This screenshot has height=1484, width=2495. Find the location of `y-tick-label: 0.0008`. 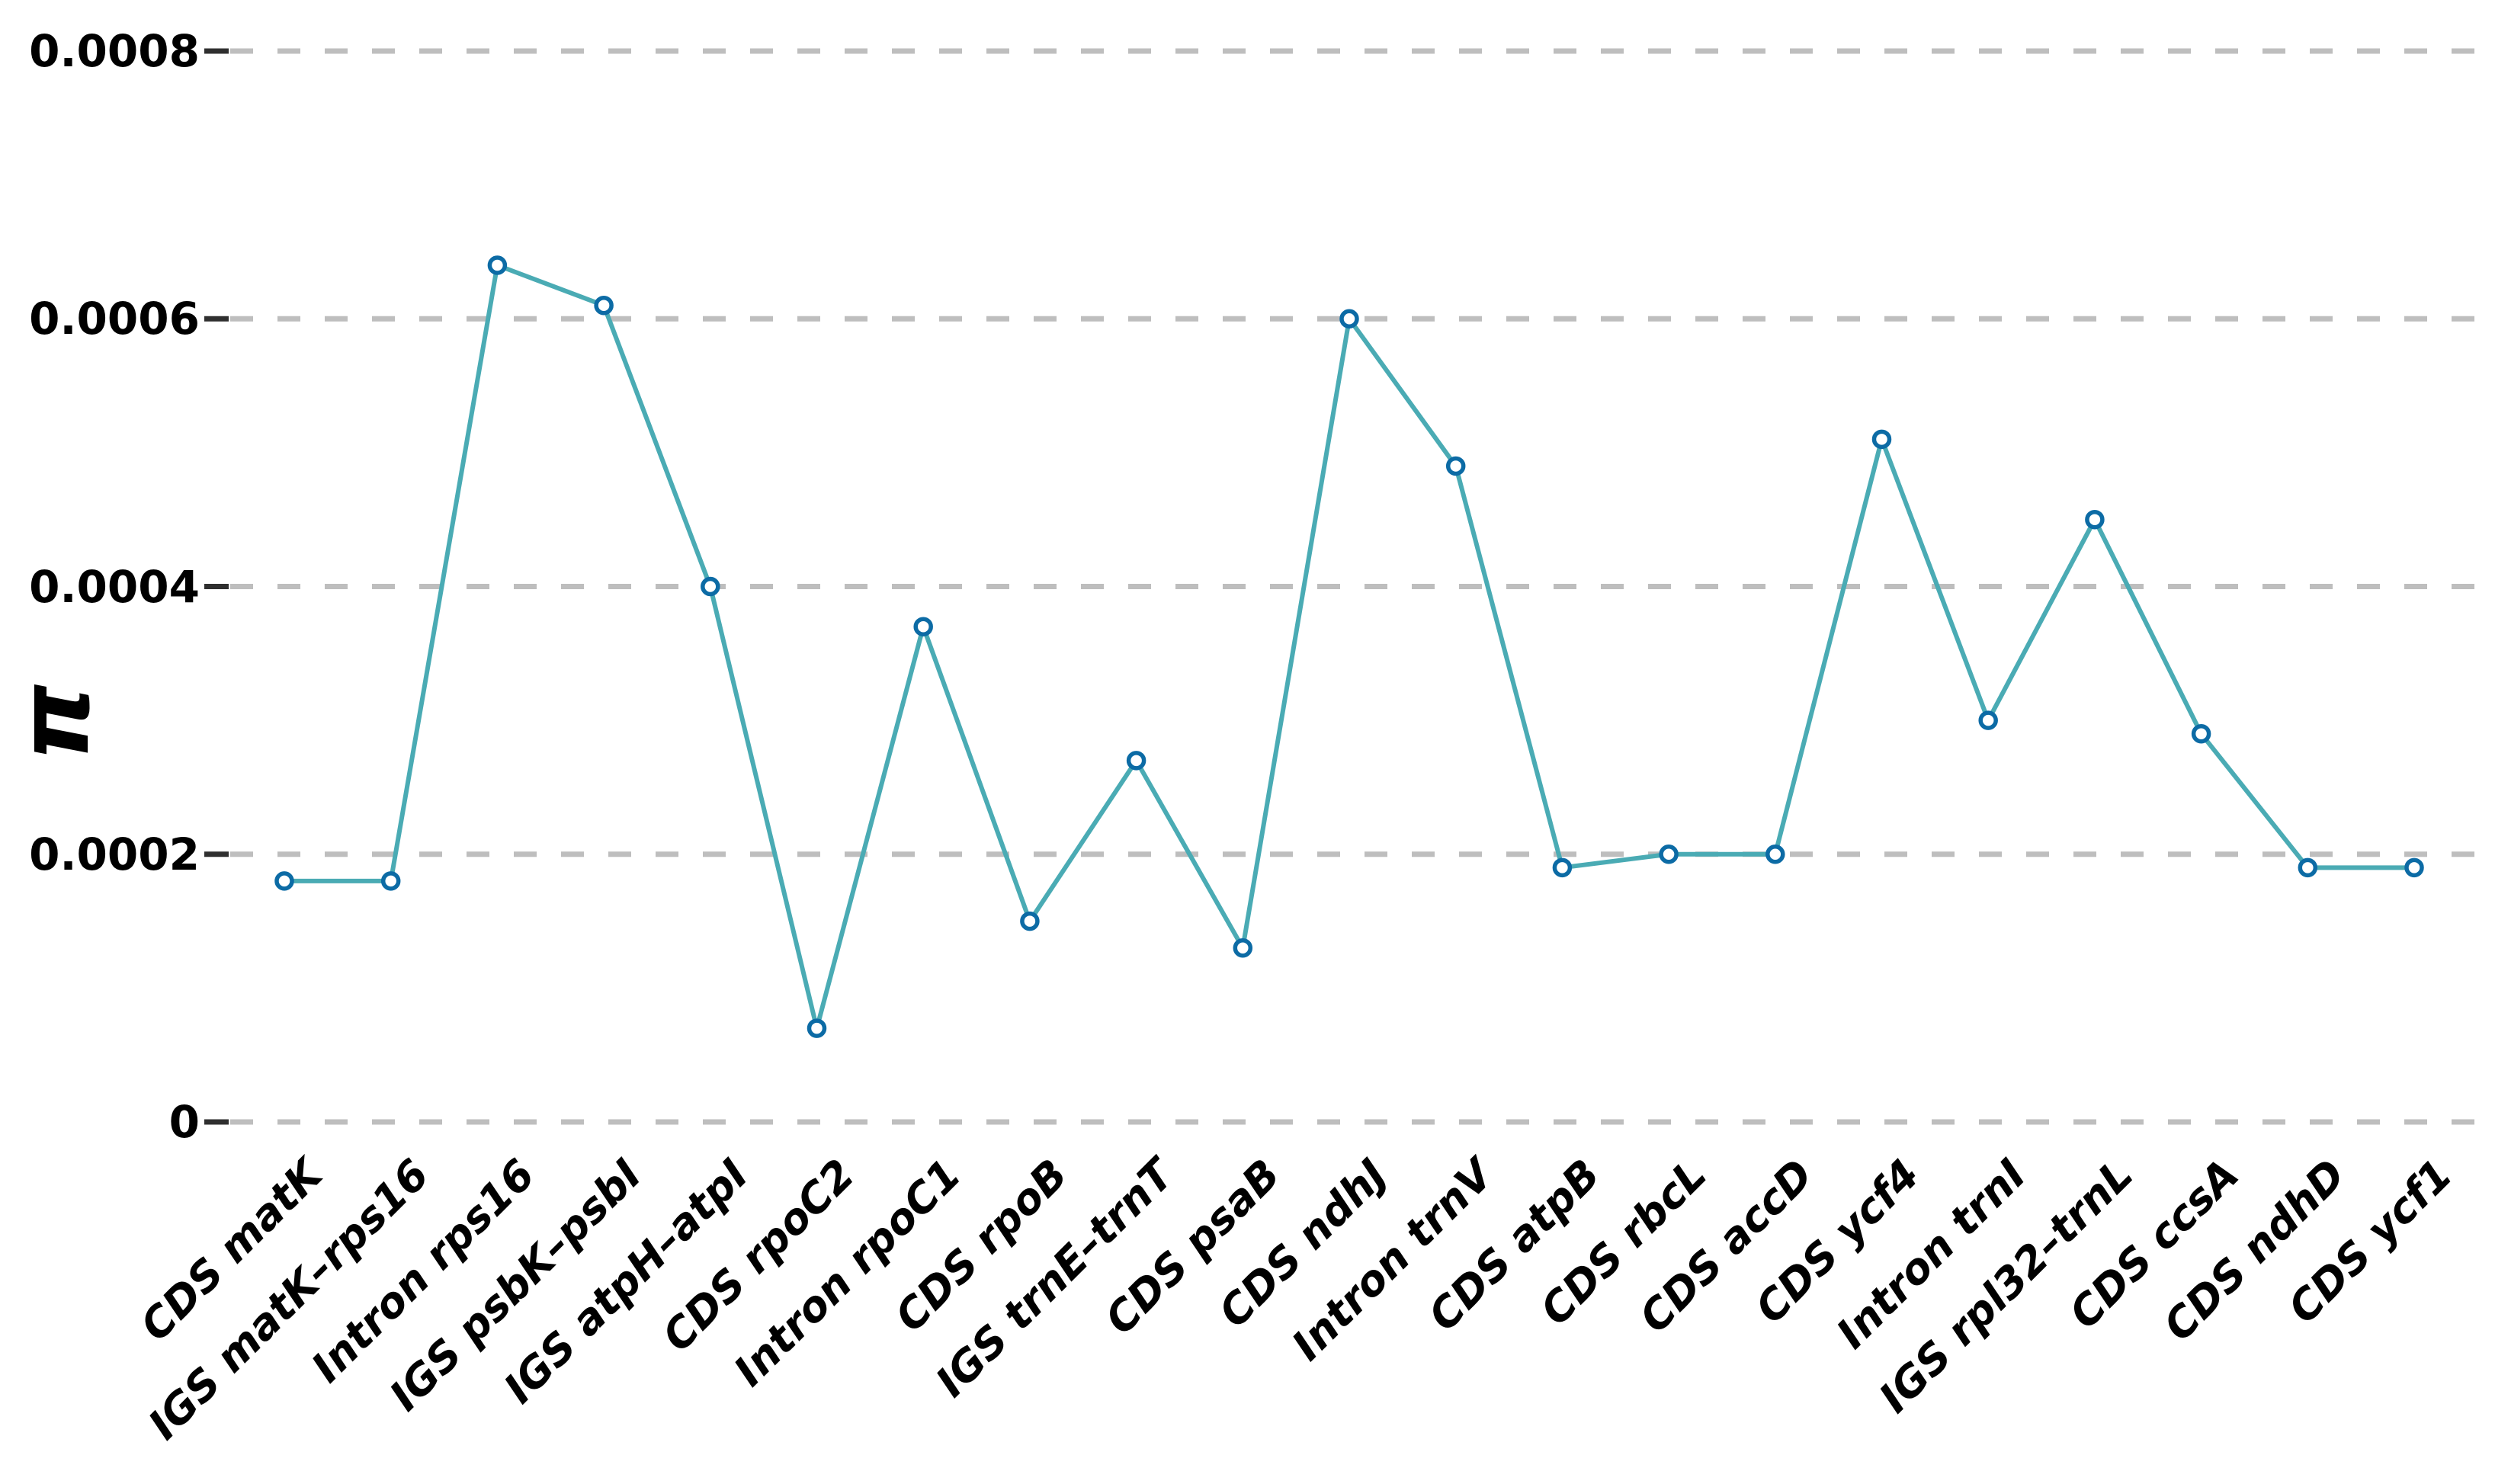

y-tick-label: 0.0008 is located at coordinates (114, 51).